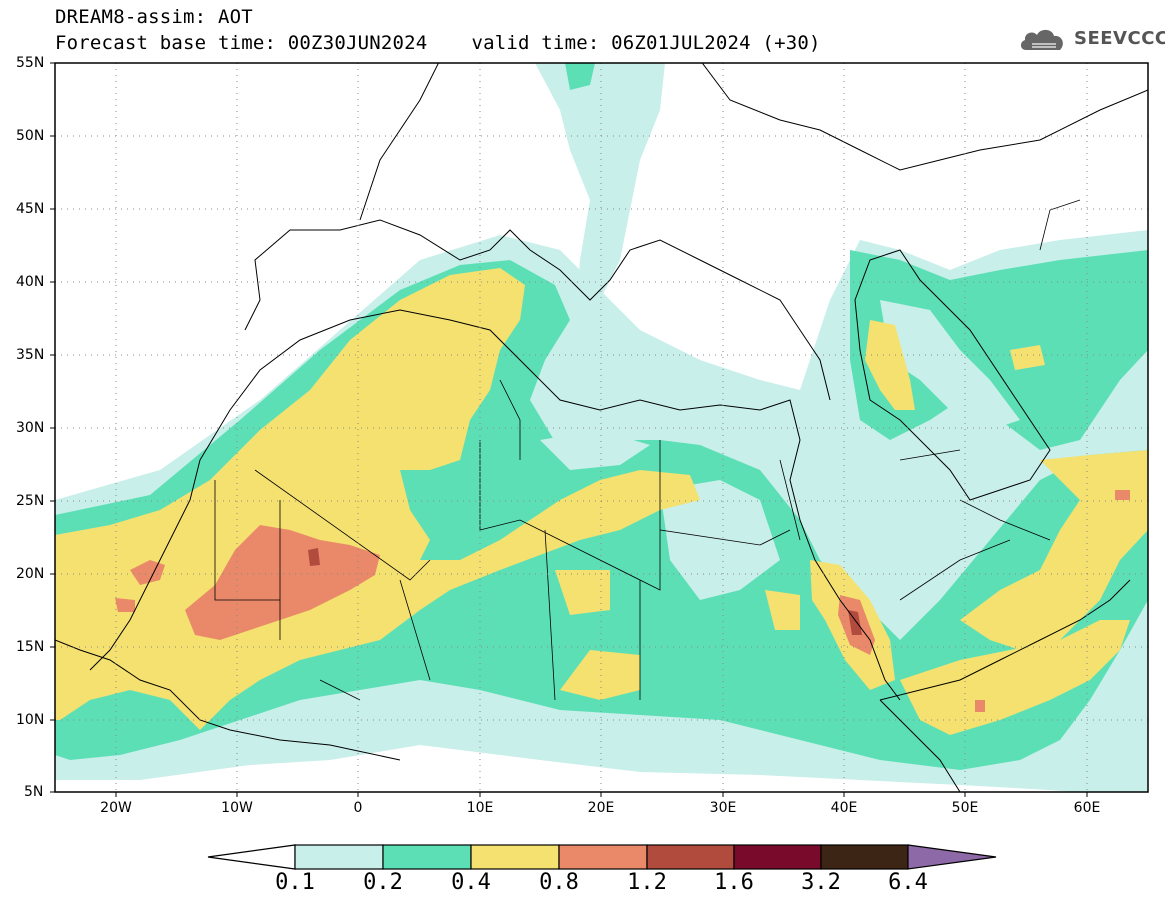  I want to click on lon-label: 40E, so click(844, 808).